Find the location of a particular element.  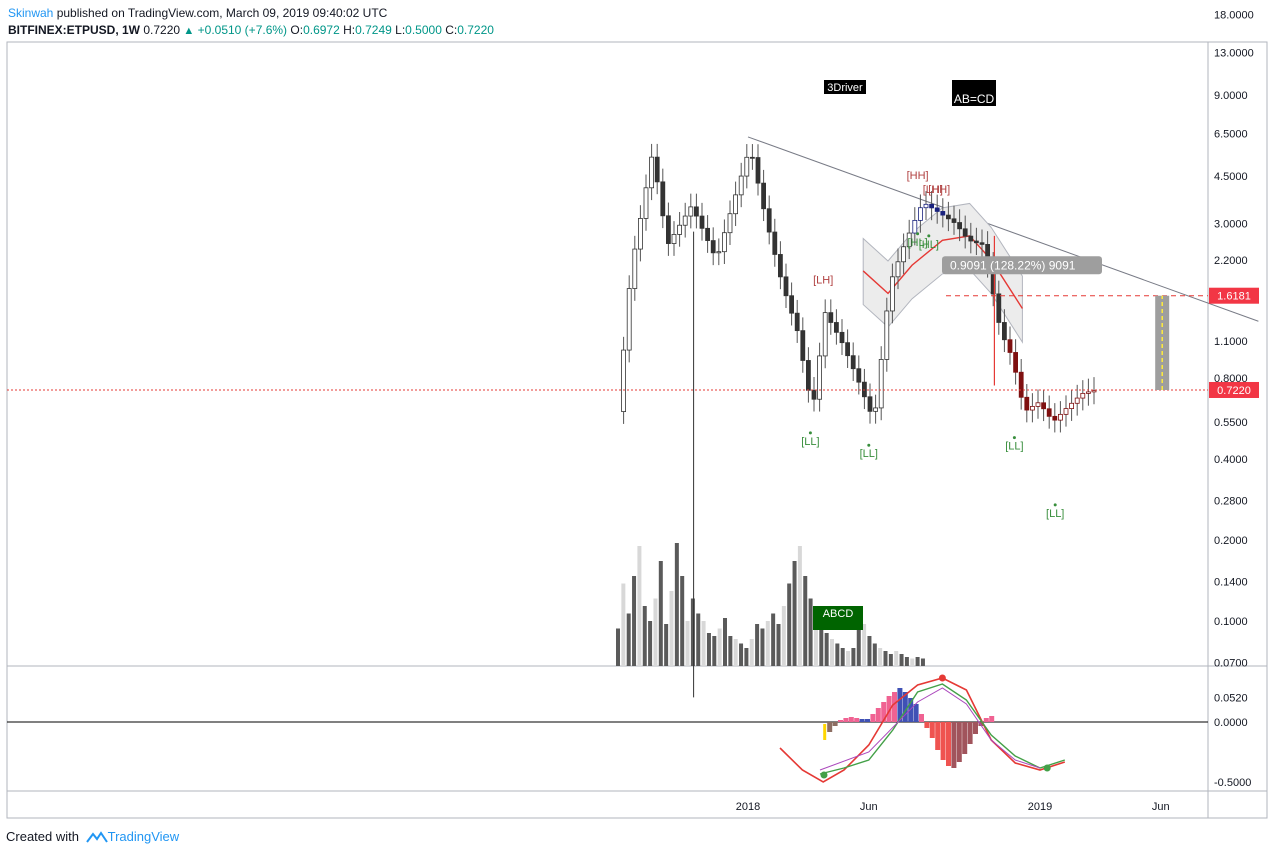

tradingview-brand: TradingView is located at coordinates (143, 836).